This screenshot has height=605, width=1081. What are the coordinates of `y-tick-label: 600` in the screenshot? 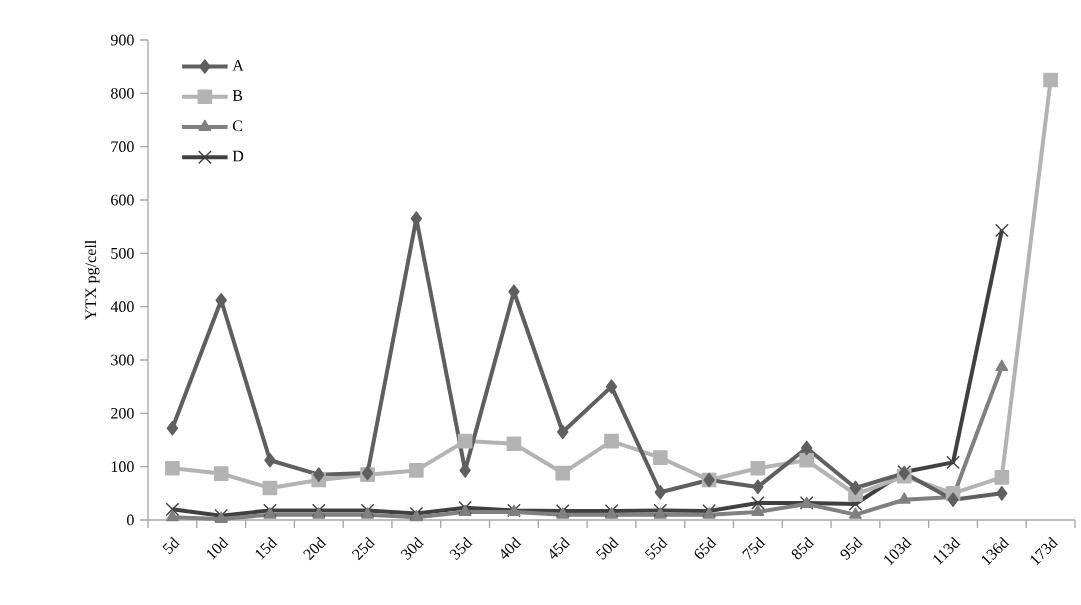 It's located at (122, 200).